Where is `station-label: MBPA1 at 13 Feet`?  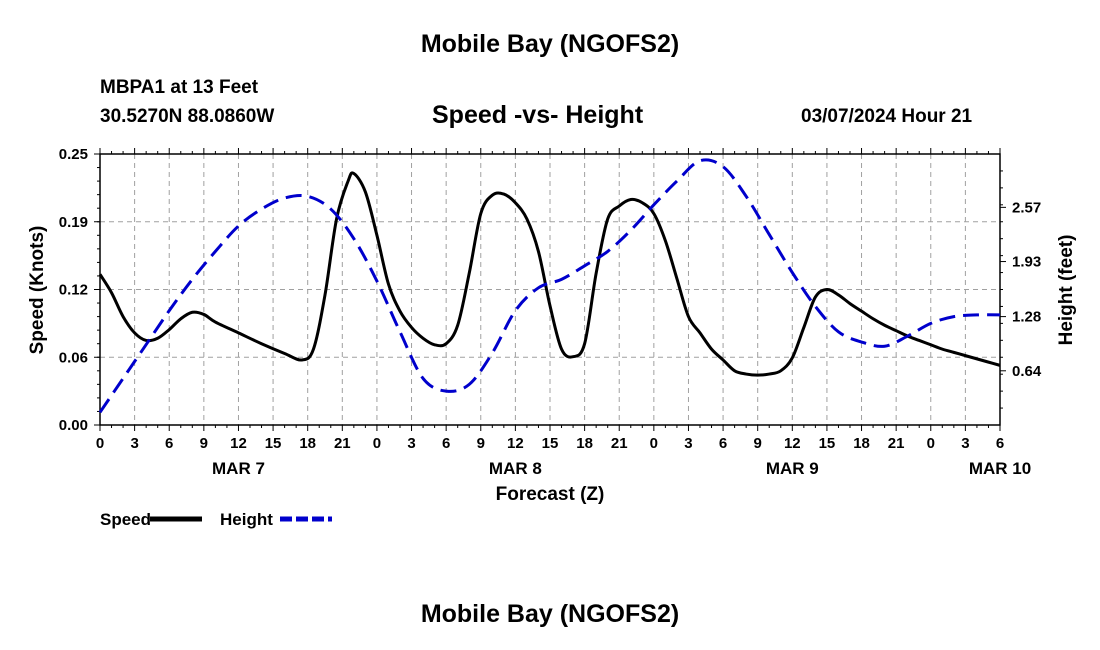 station-label: MBPA1 at 13 Feet is located at coordinates (179, 87).